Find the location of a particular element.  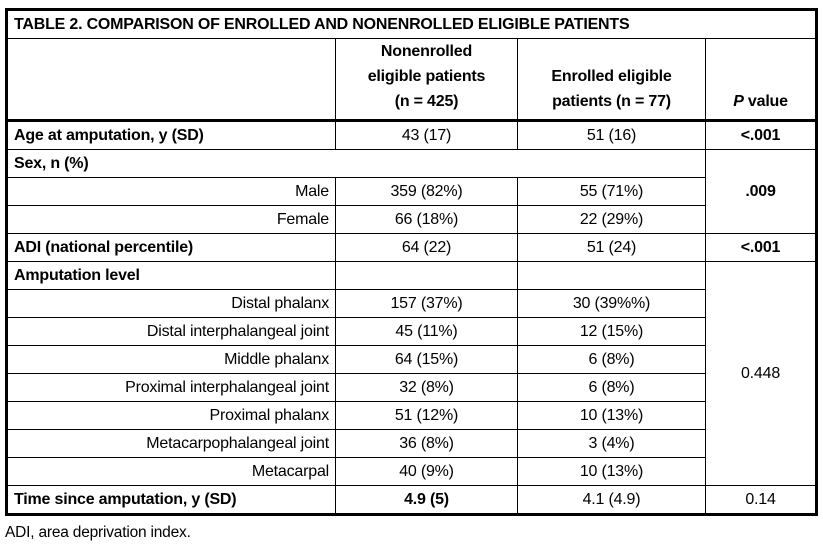

table-row-metacarpal: Metacarpal 40 (9%) 10 (13%) is located at coordinates (411, 471).